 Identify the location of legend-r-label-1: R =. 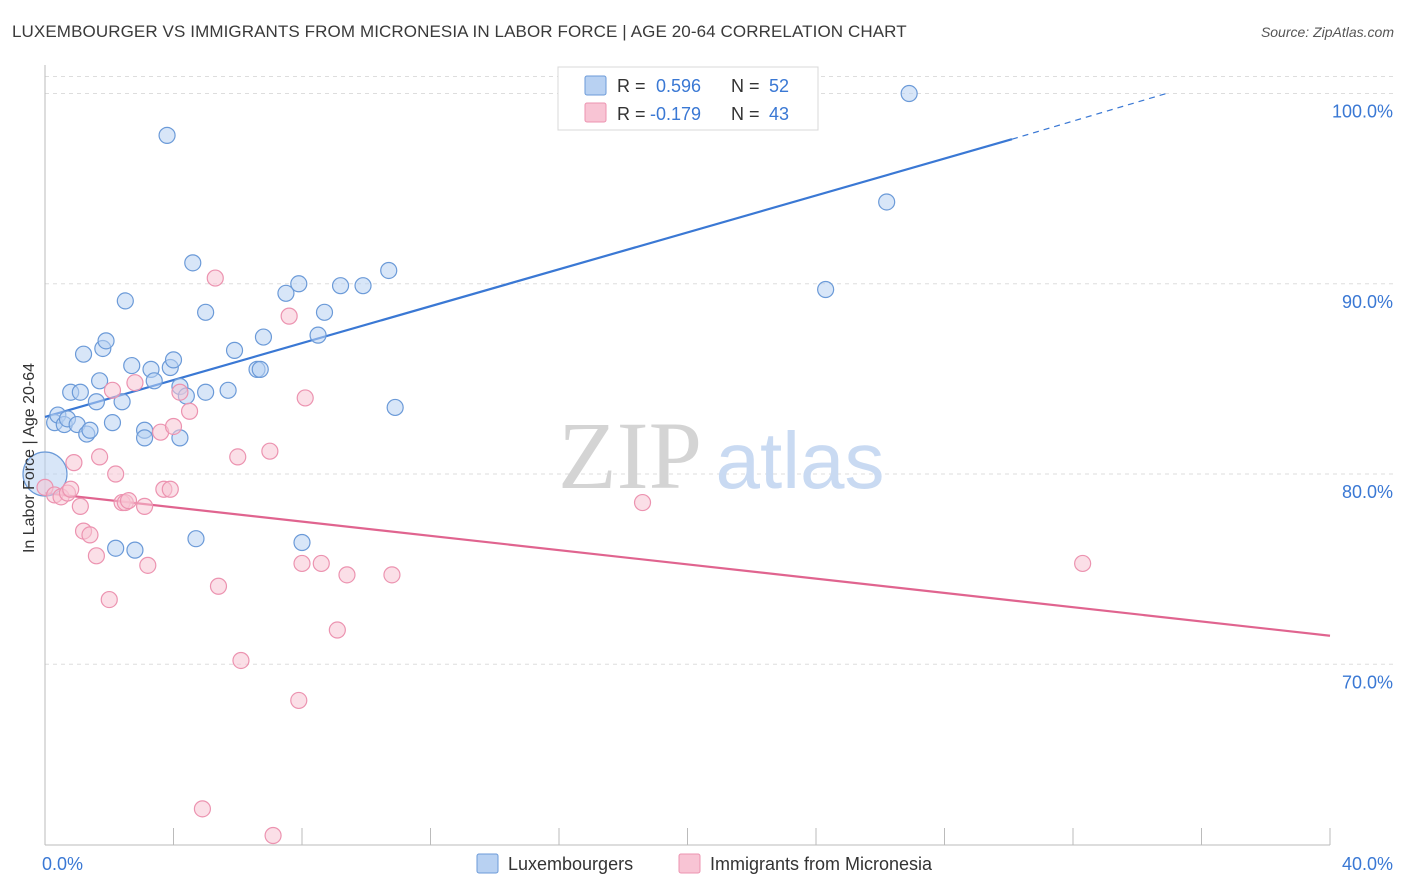
(631, 86).